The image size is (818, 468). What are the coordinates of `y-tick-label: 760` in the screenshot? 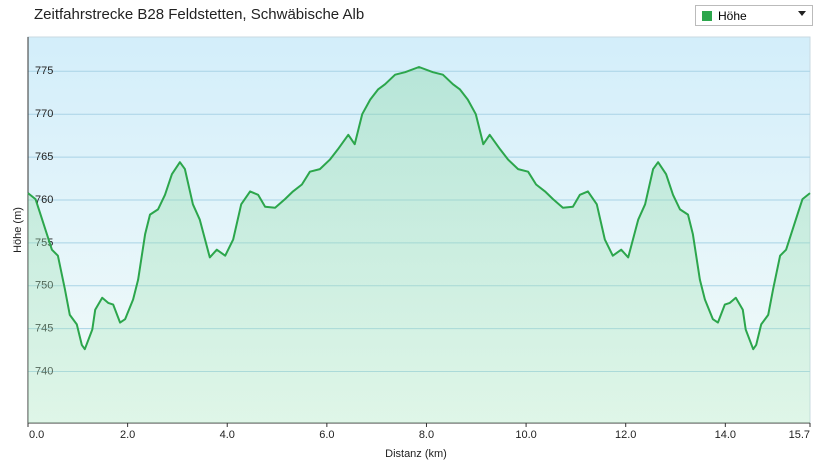 It's located at (44, 200).